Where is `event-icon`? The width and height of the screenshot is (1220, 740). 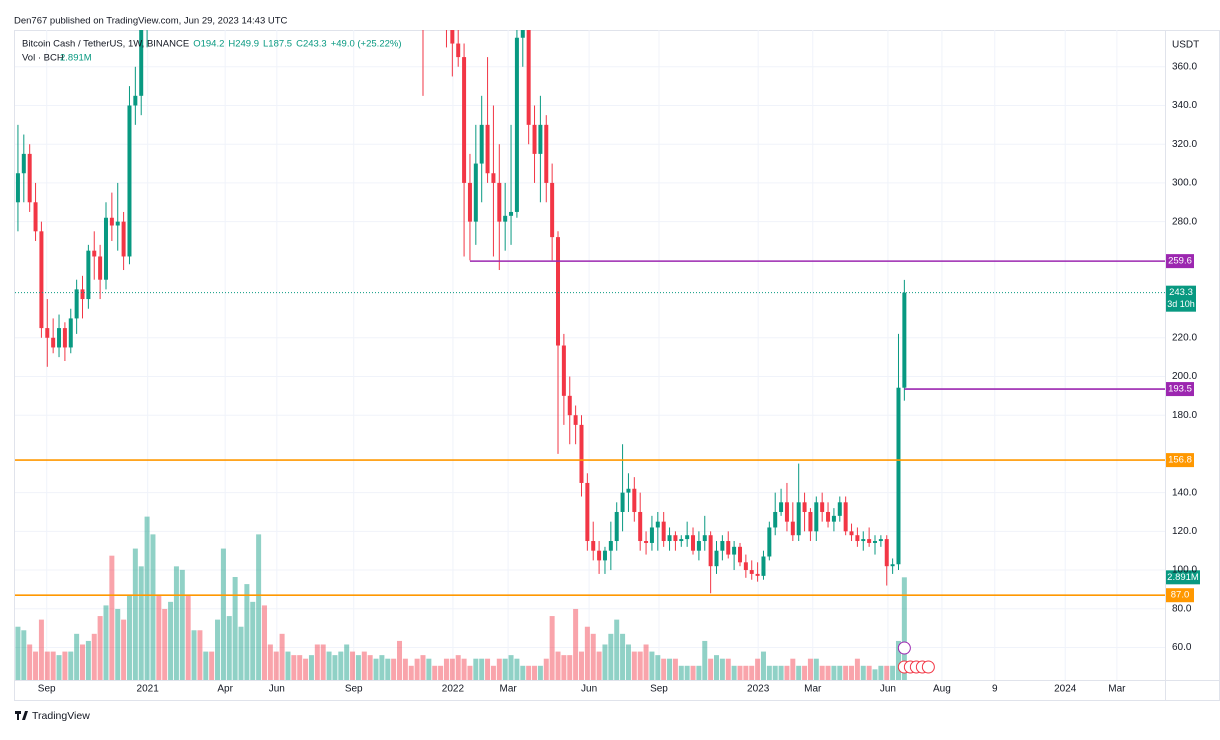
event-icon is located at coordinates (904, 648).